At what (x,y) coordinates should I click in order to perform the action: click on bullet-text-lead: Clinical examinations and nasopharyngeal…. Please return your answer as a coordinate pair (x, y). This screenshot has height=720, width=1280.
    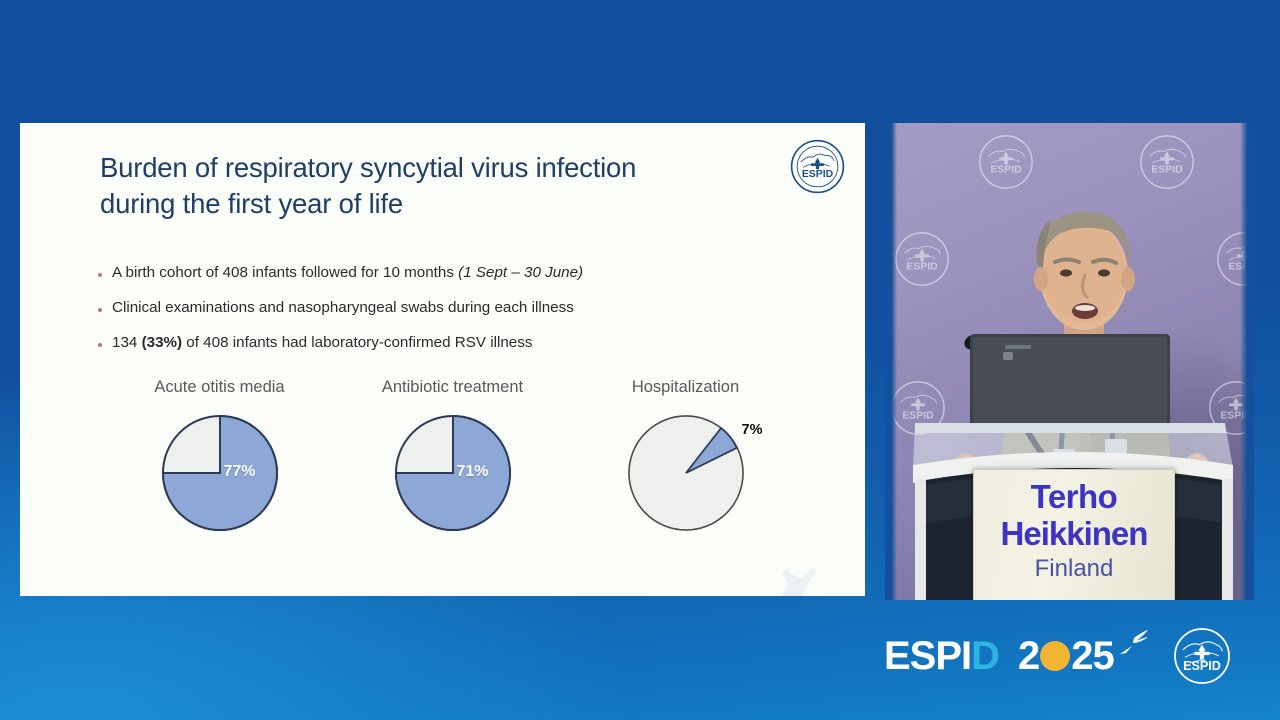
    Looking at the image, I should click on (343, 307).